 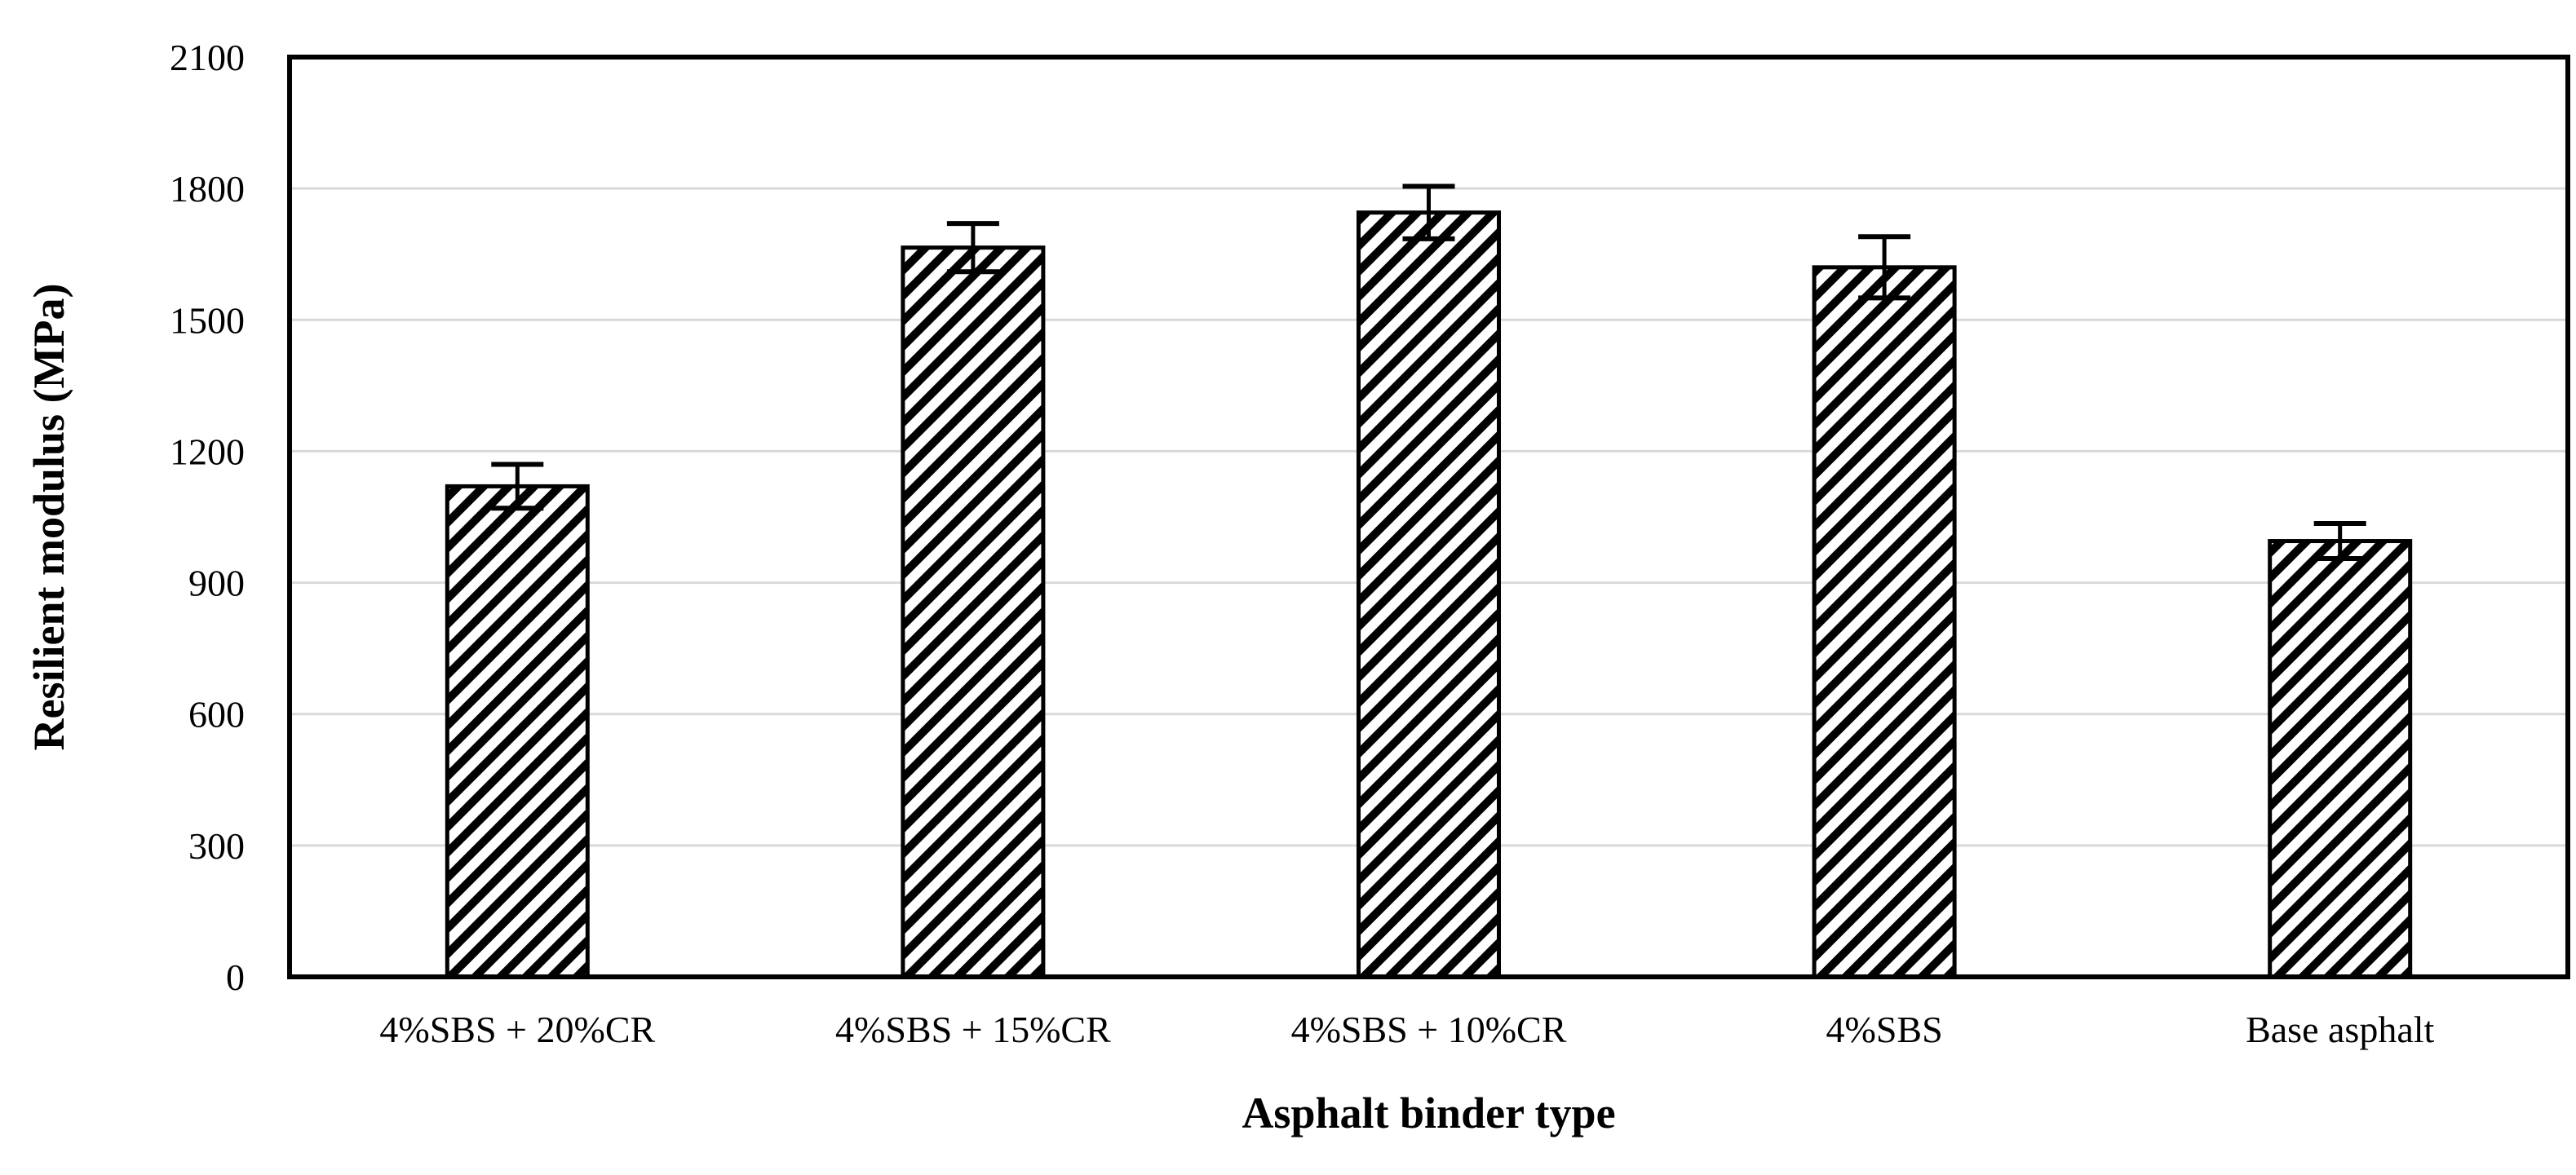 I want to click on y-tick-label: 600, so click(x=216, y=714).